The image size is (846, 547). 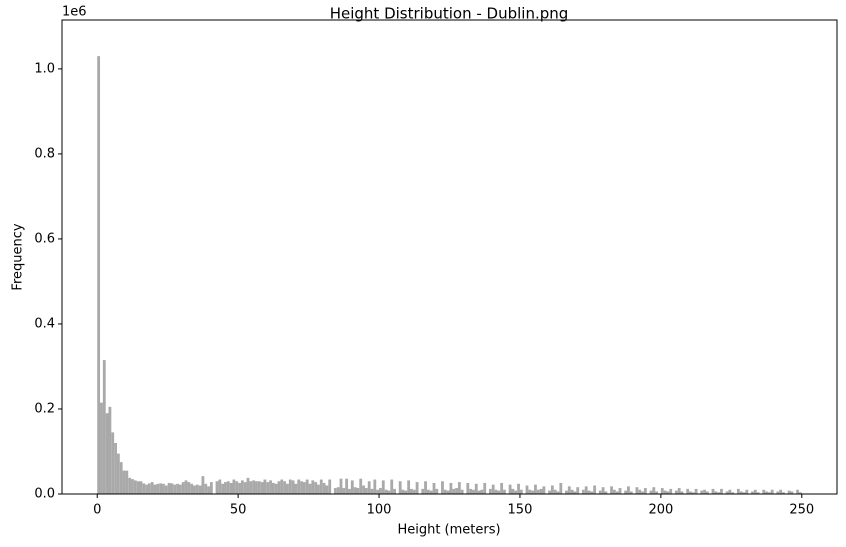 What do you see at coordinates (44, 68) in the screenshot?
I see `y-tick-label: 1.0` at bounding box center [44, 68].